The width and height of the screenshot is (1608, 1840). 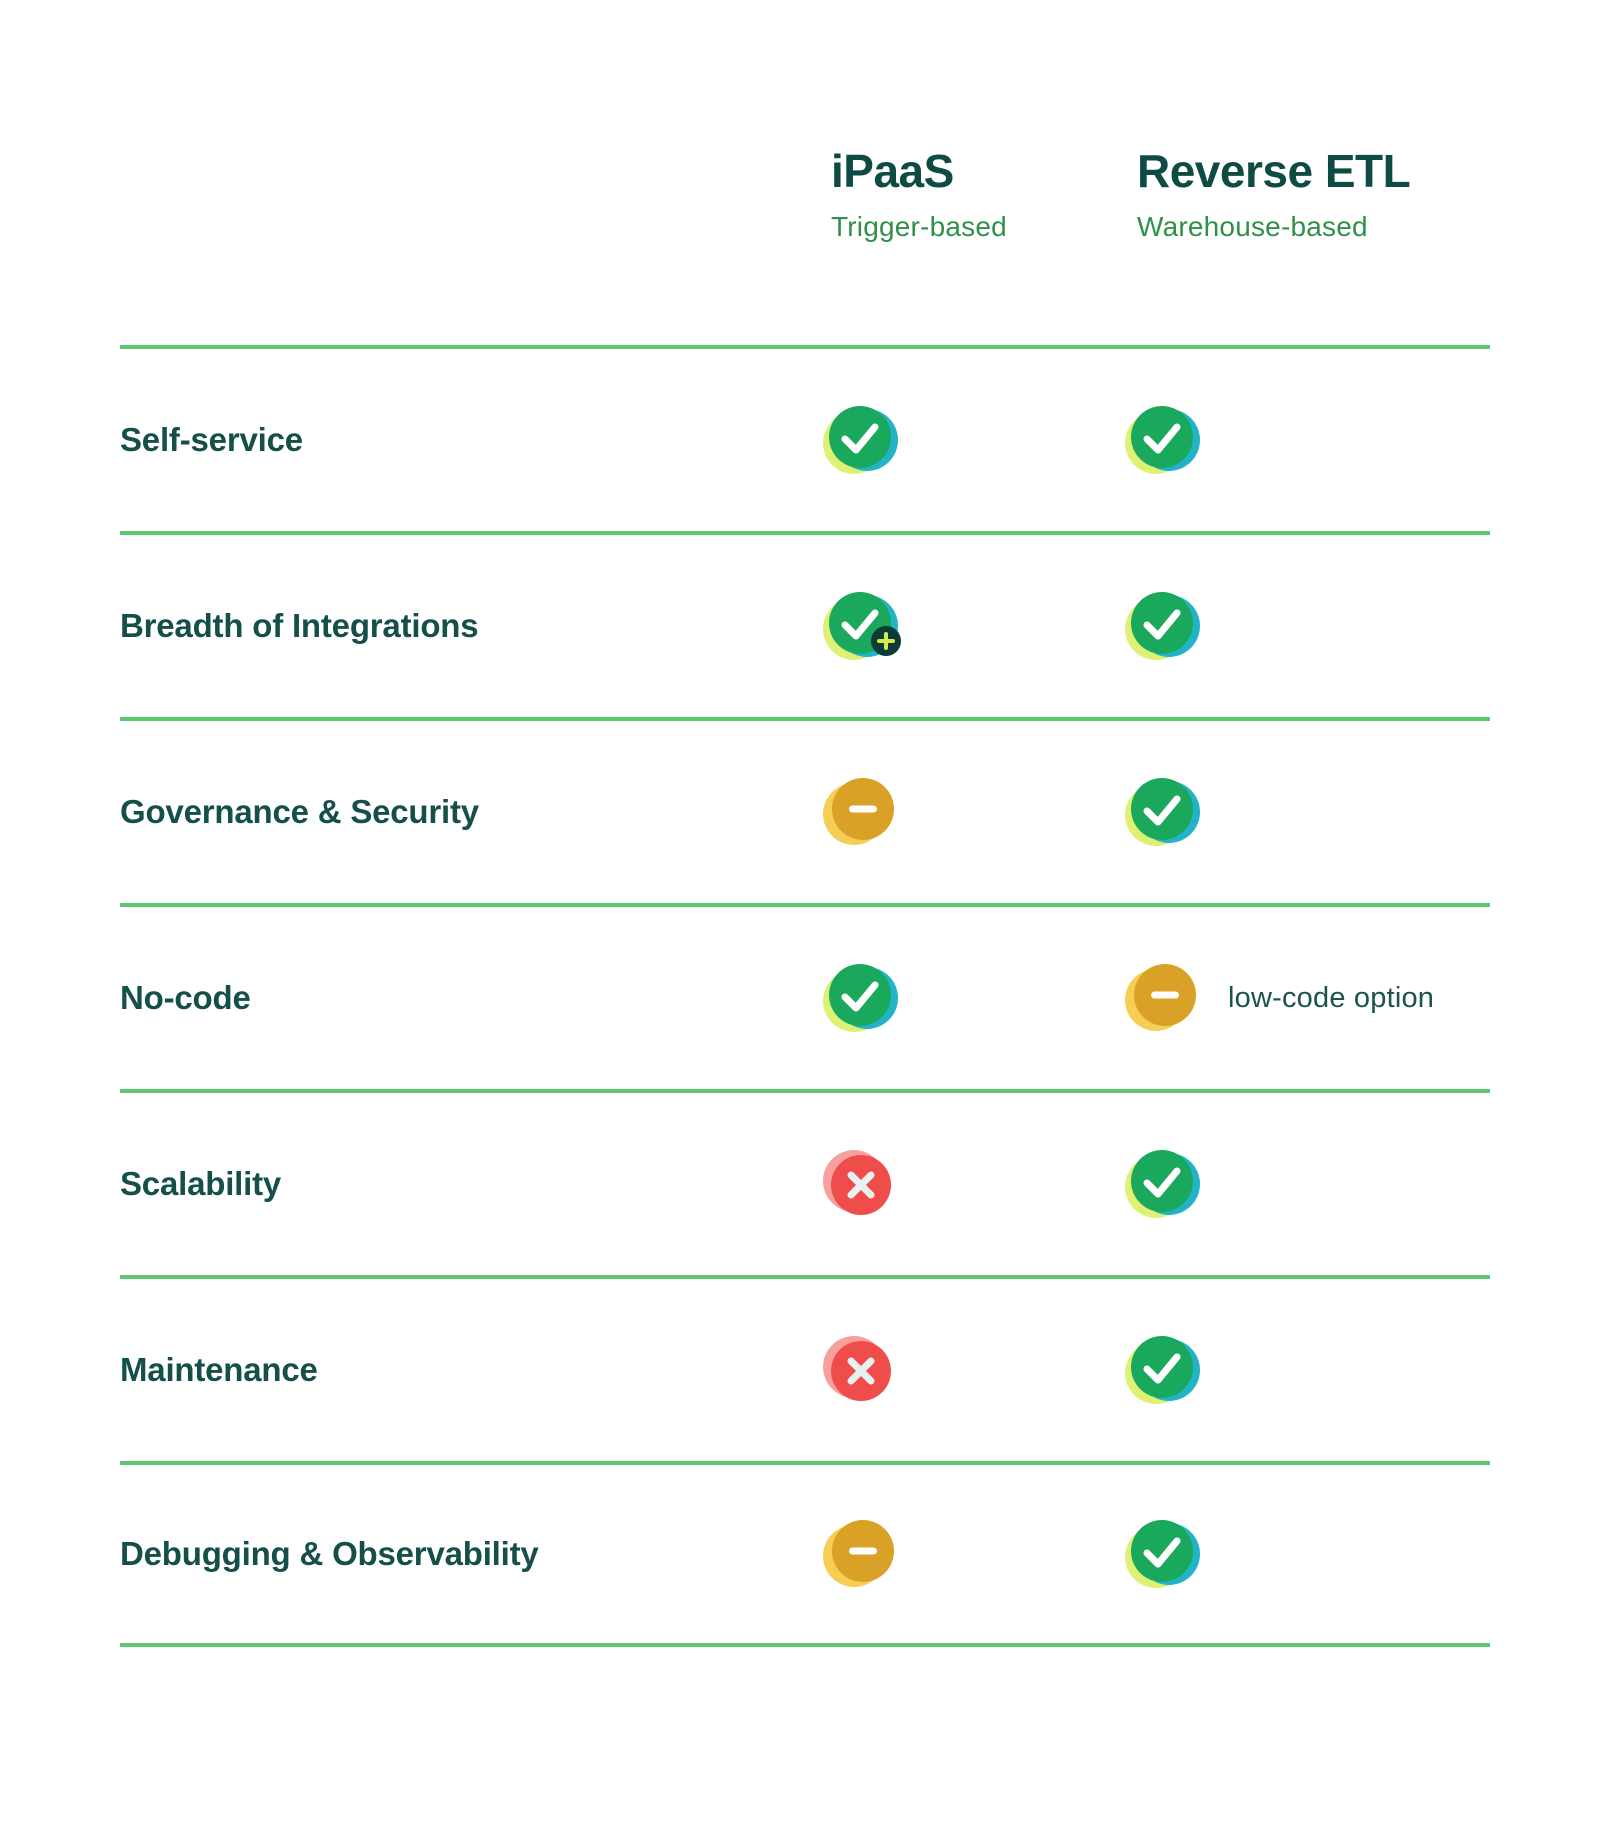 I want to click on table-row: Maintenance, so click(x=805, y=1368).